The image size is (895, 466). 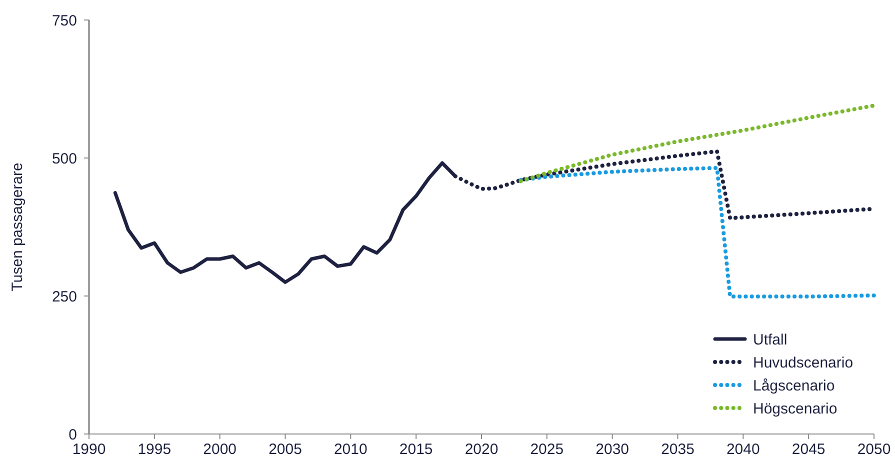 I want to click on x-tick-label: 2030, so click(x=613, y=449).